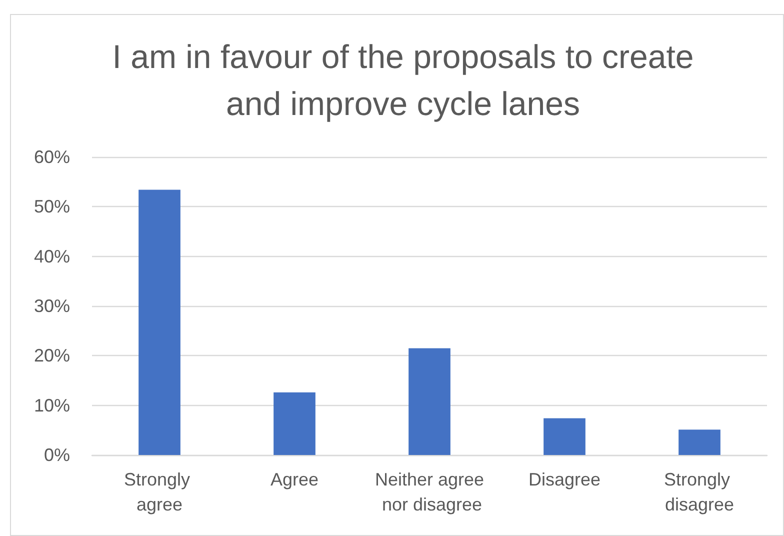 This screenshot has height=536, width=784. What do you see at coordinates (403, 80) in the screenshot?
I see `chart-title: I am in favour of the proposals to create and improve cycle lanes` at bounding box center [403, 80].